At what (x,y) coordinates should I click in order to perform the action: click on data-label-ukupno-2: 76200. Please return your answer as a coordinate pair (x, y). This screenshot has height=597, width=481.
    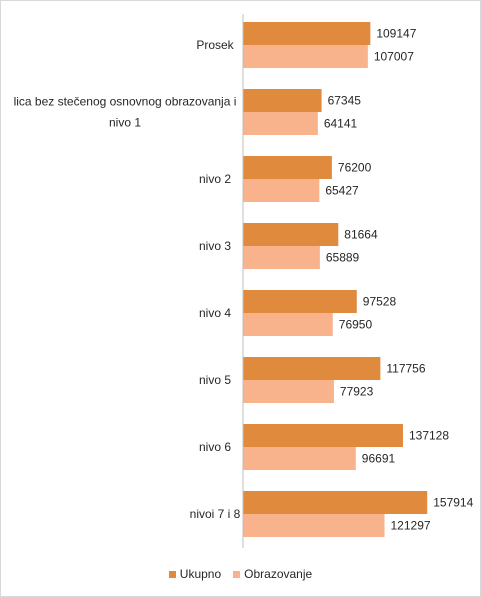
    Looking at the image, I should click on (355, 168).